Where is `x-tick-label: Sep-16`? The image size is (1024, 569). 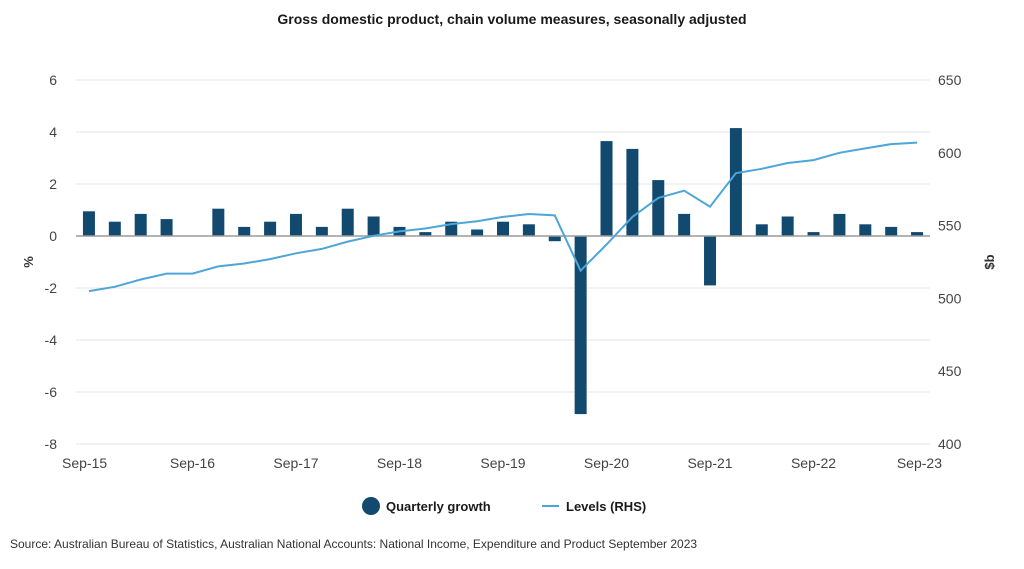 x-tick-label: Sep-16 is located at coordinates (192, 463).